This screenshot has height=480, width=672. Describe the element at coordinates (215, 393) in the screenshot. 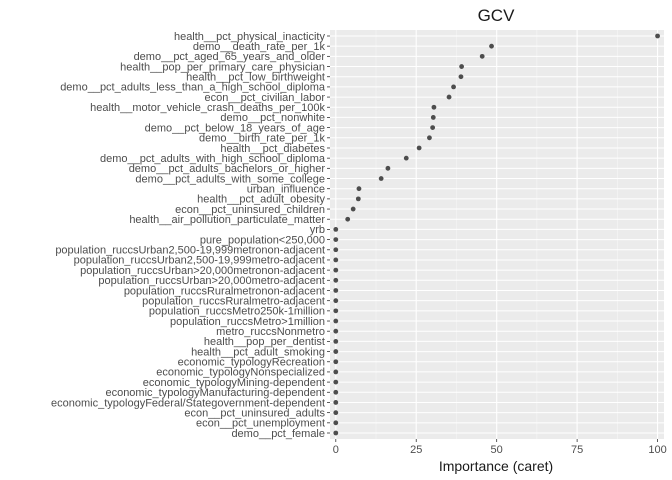

I see `y-tick-label: economic_typologyManufacturing-dependent` at that location.